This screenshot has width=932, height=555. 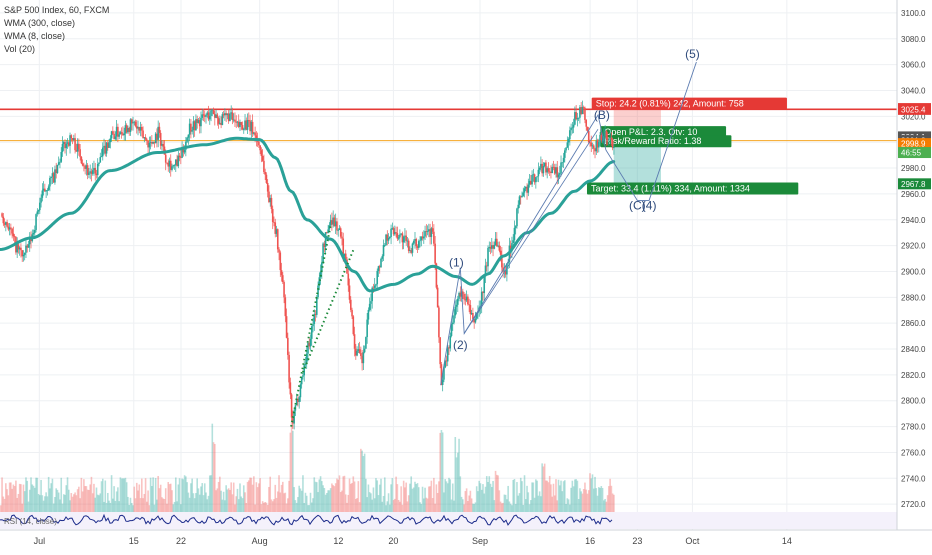 I want to click on price-tag: 2998.9, so click(x=914, y=144).